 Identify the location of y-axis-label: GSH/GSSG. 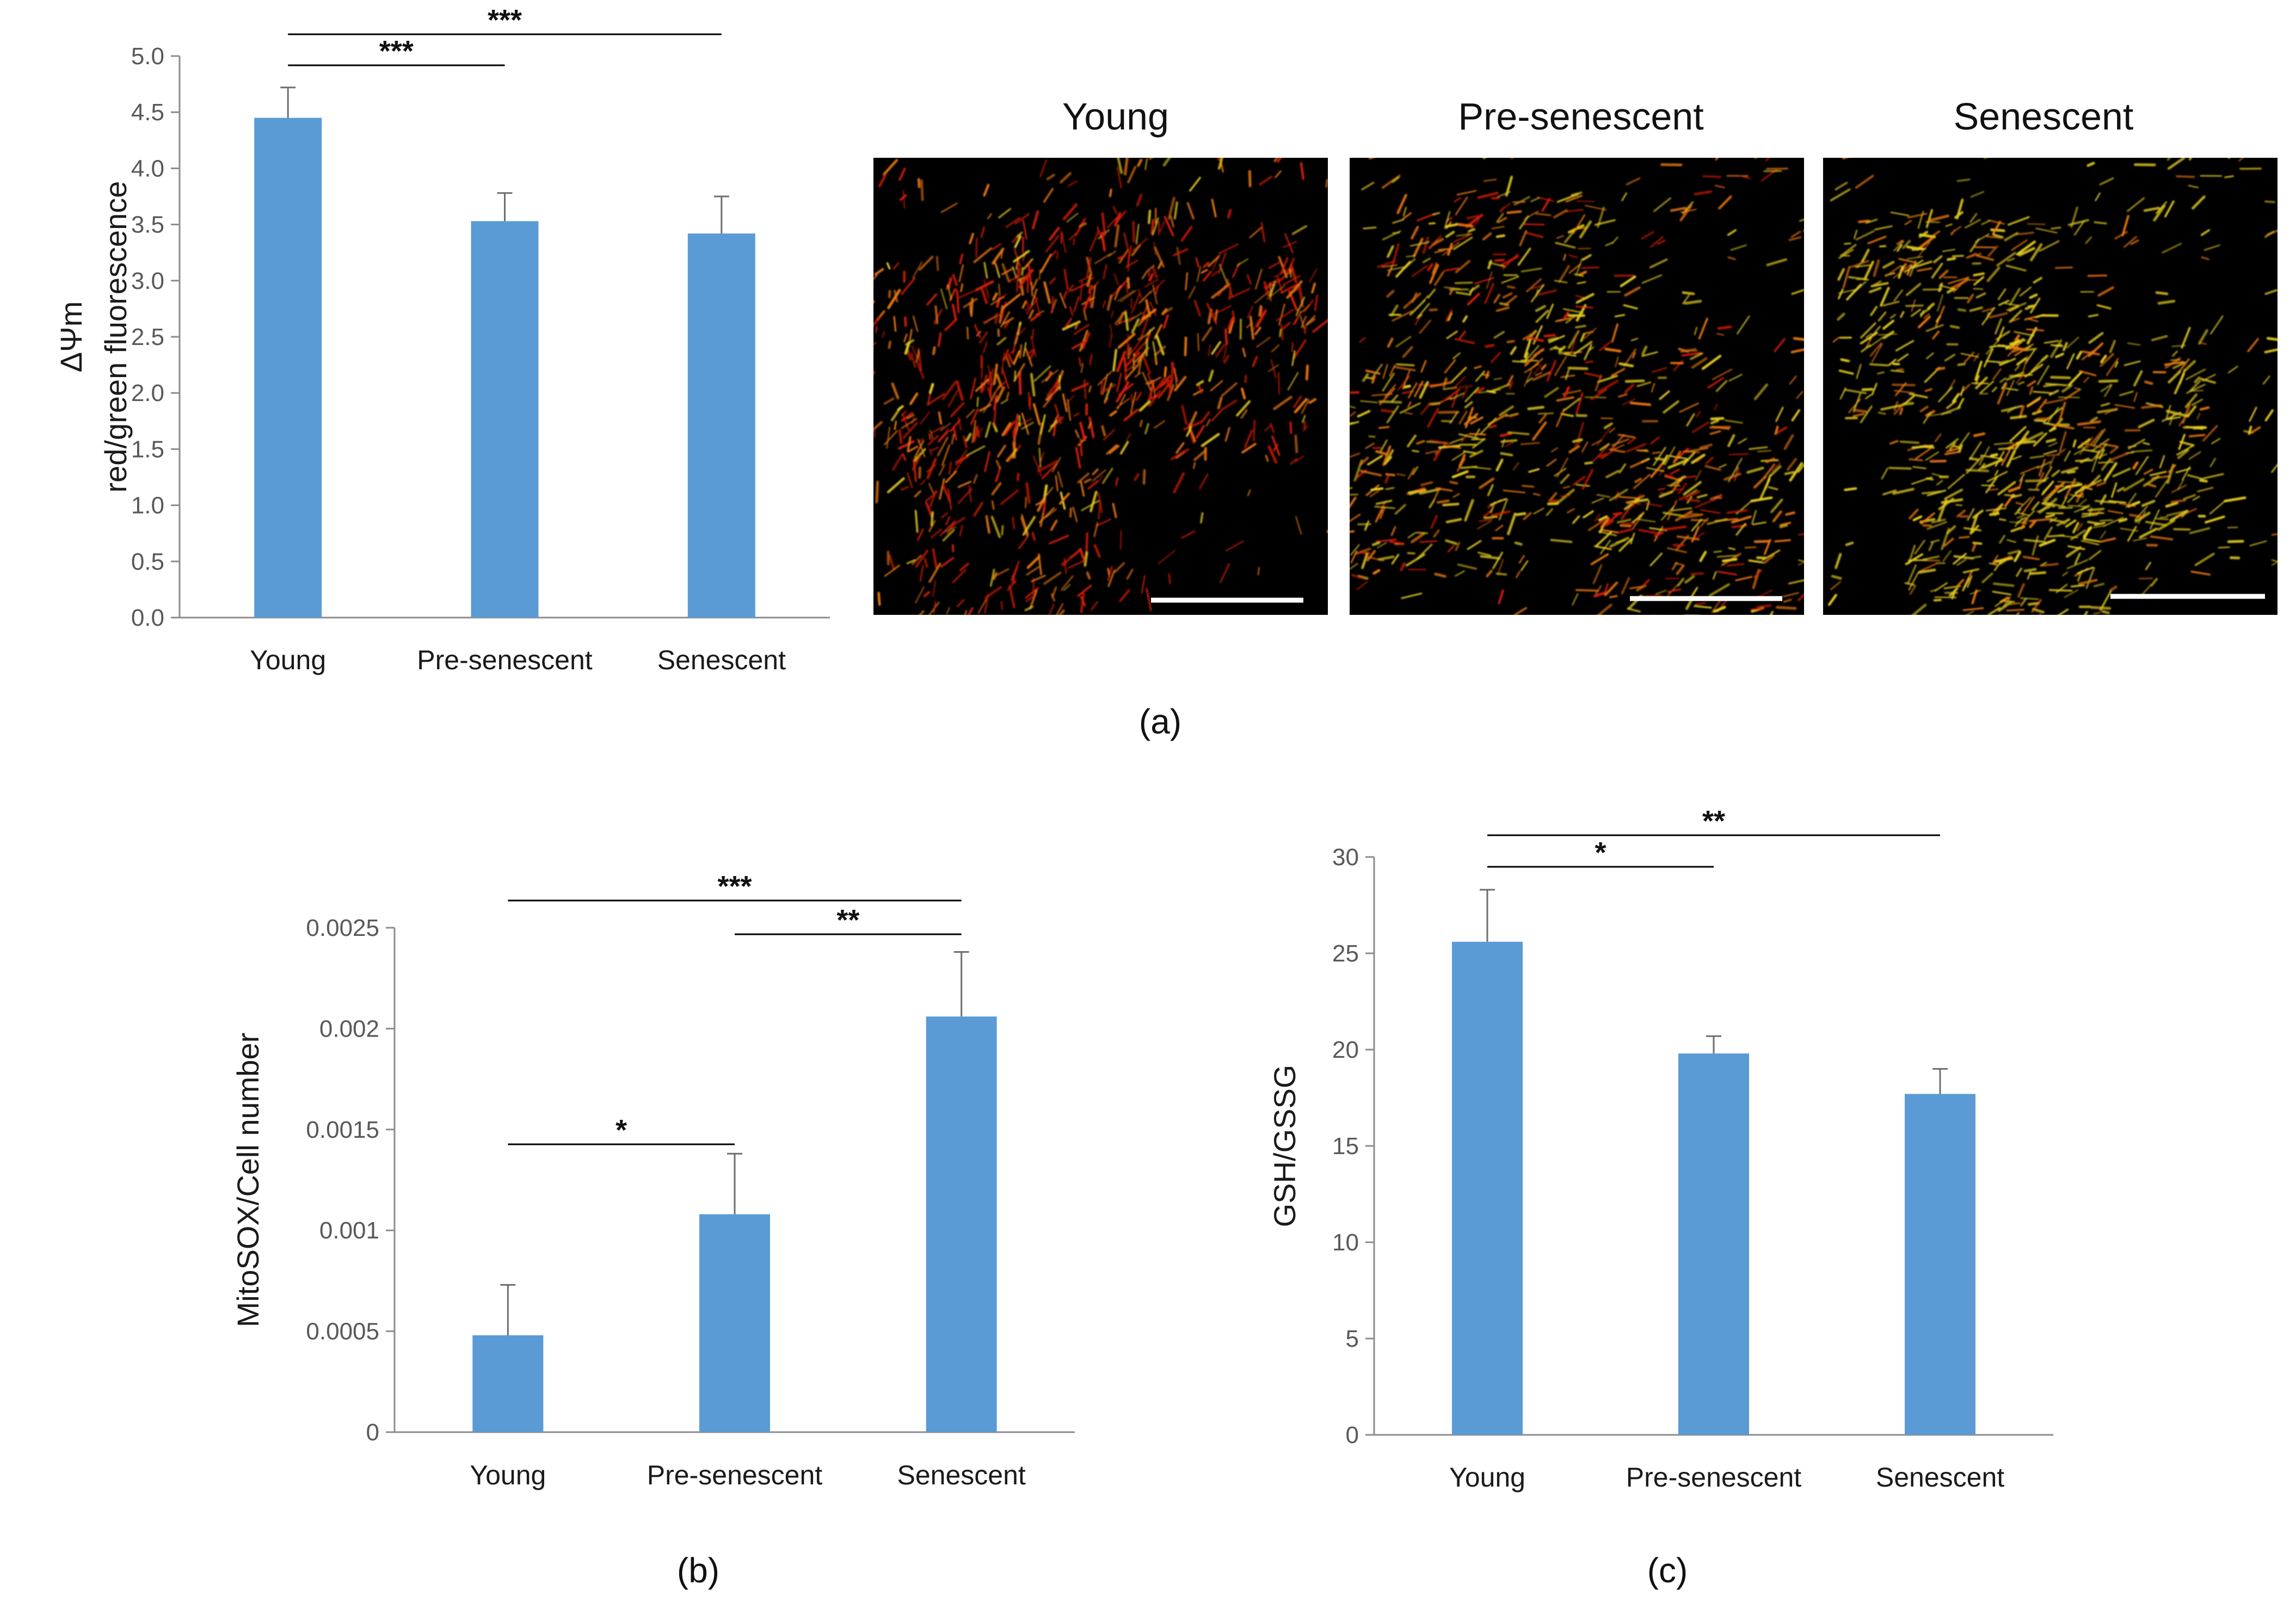
(1284, 1146).